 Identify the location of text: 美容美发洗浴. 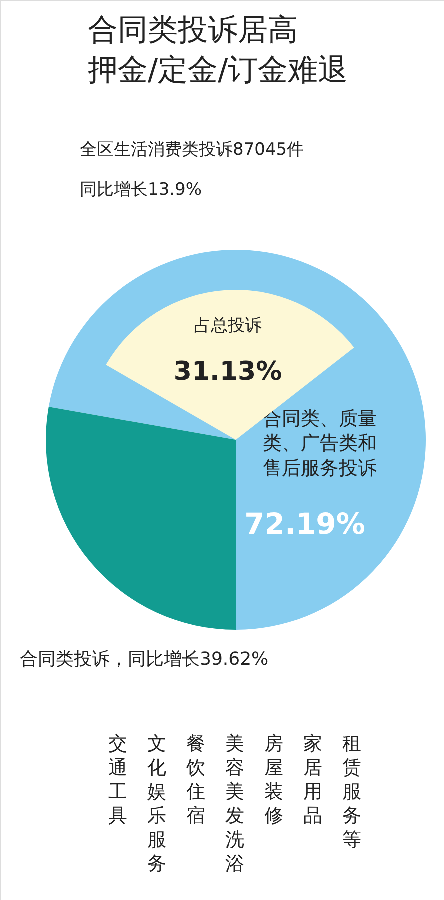
(235, 804).